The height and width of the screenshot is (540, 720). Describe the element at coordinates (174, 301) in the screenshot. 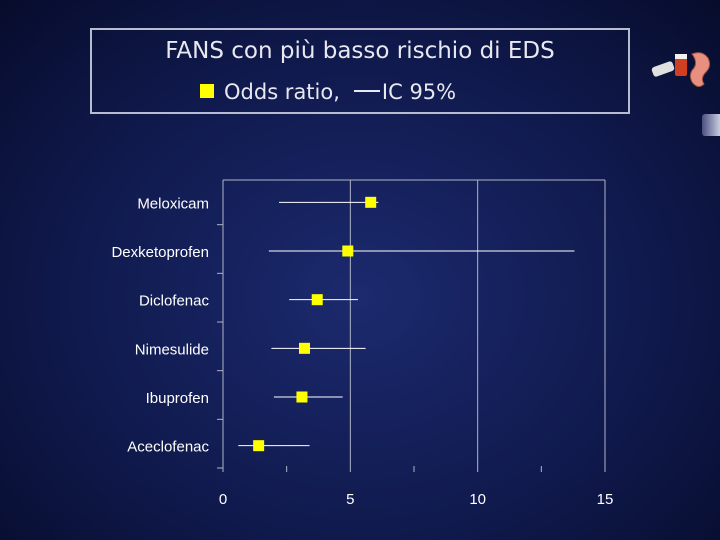

I see `category-label: Diclofenac` at that location.